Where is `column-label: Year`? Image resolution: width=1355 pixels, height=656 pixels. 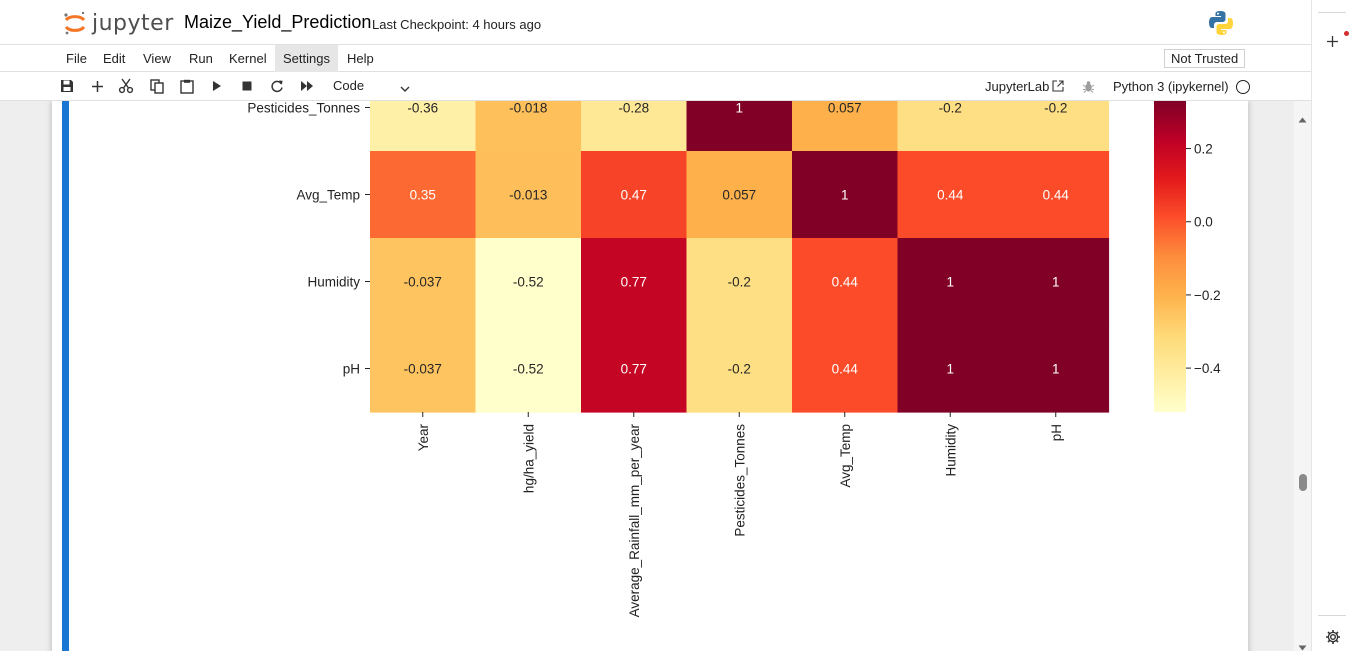 column-label: Year is located at coordinates (423, 438).